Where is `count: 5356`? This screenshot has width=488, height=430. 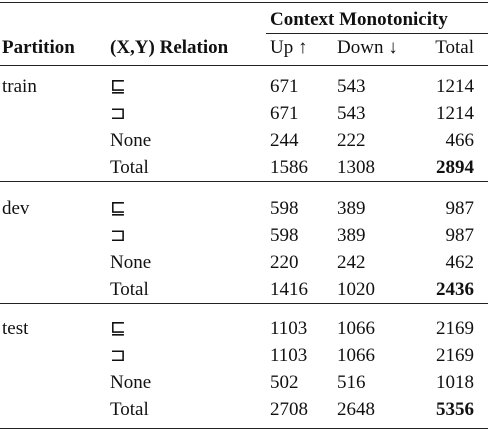 count: 5356 is located at coordinates (455, 409).